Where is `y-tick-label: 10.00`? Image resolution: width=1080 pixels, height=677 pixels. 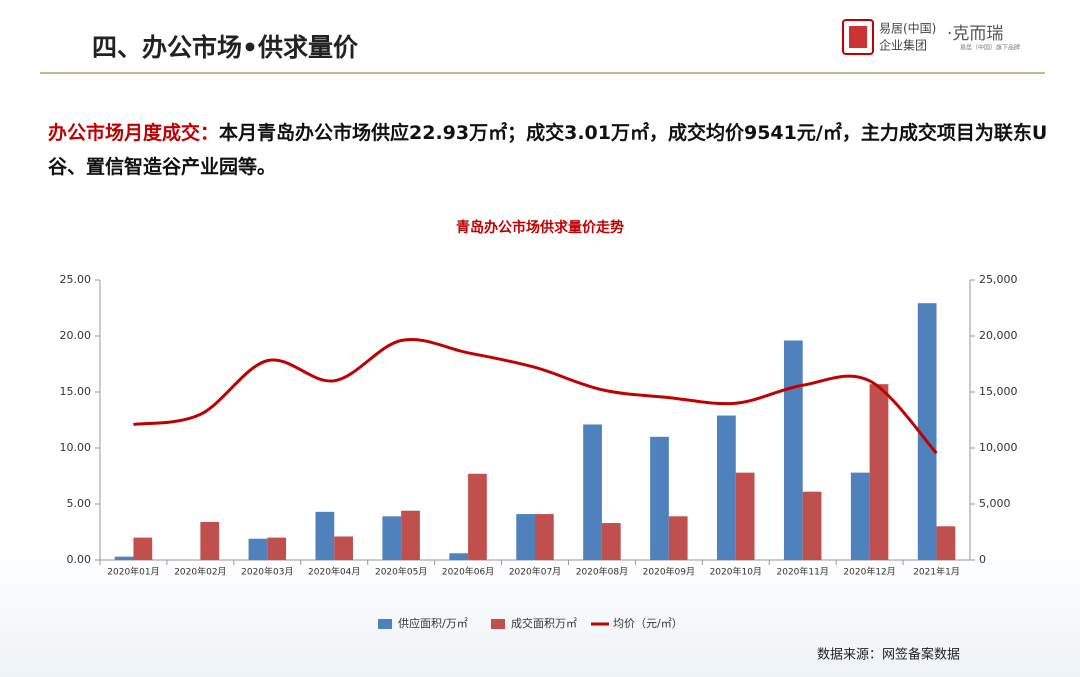
y-tick-label: 10.00 is located at coordinates (76, 447).